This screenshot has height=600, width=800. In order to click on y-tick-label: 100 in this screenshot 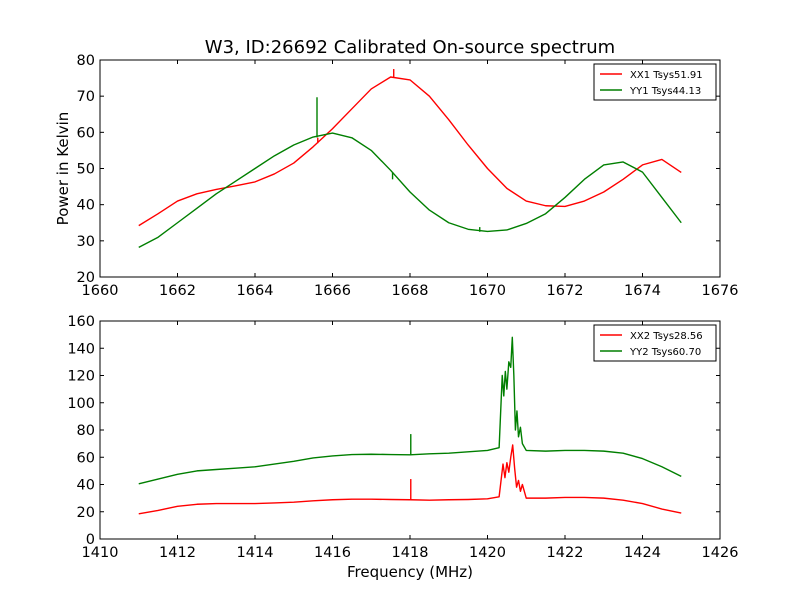, I will do `click(81, 404)`.